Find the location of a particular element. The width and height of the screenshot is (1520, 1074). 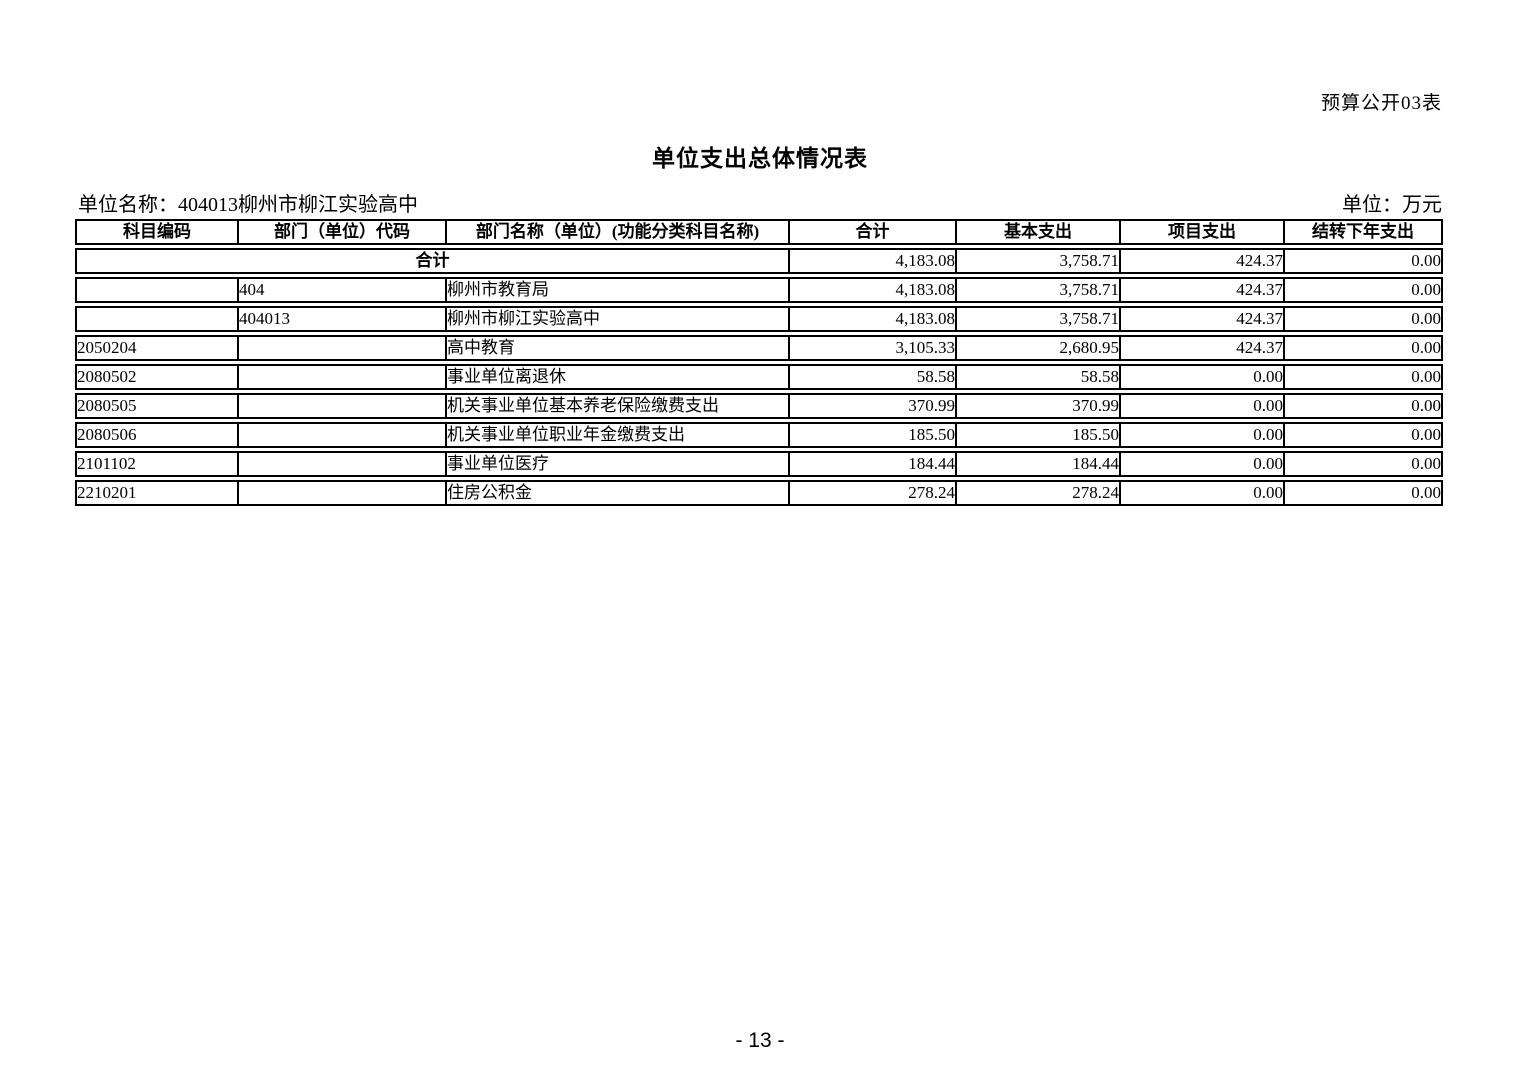

form-number-label: 预算公开03表 is located at coordinates (1381, 103).